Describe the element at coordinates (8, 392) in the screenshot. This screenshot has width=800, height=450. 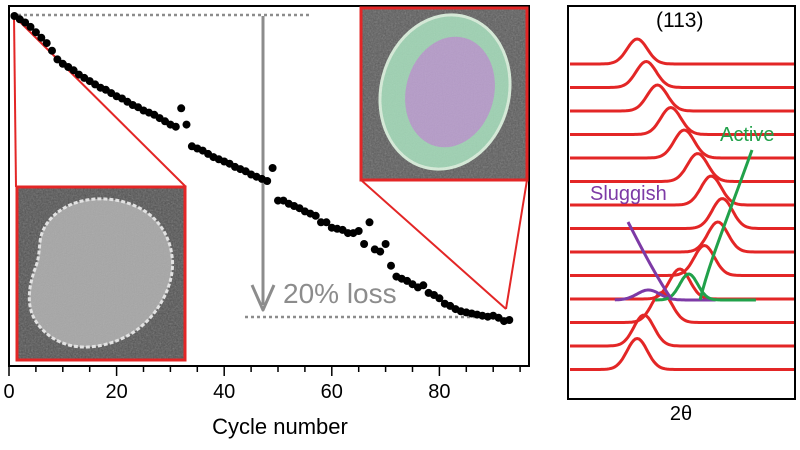
I see `x-tick-label: 0` at that location.